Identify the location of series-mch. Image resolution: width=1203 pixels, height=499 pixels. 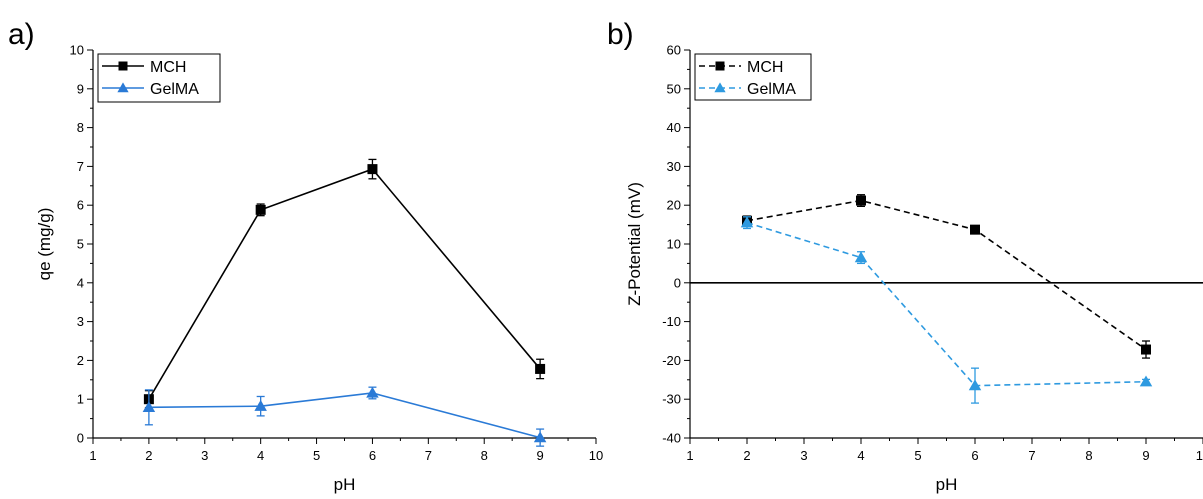
(946, 276).